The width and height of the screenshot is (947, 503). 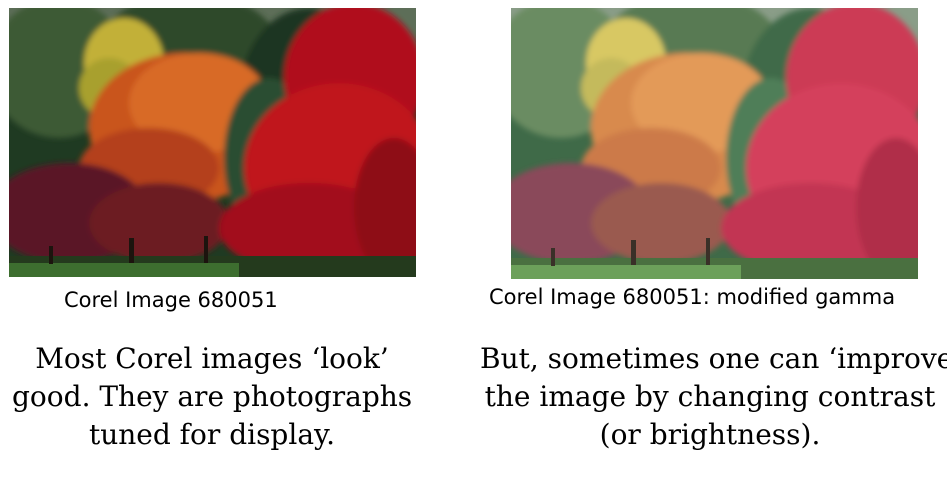 I want to click on original-image-caption: Corel Image 680051, so click(x=171, y=300).